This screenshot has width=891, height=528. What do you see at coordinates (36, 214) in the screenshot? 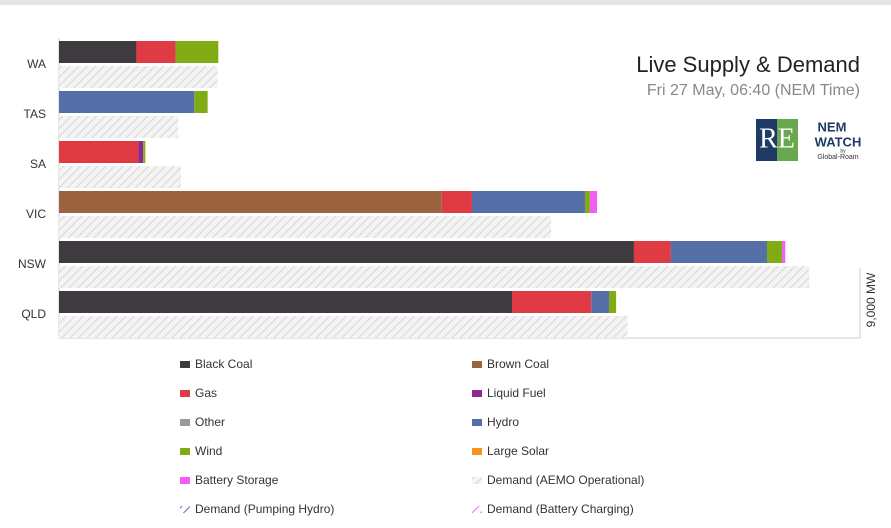
I see `y-tick-label: VIC` at bounding box center [36, 214].